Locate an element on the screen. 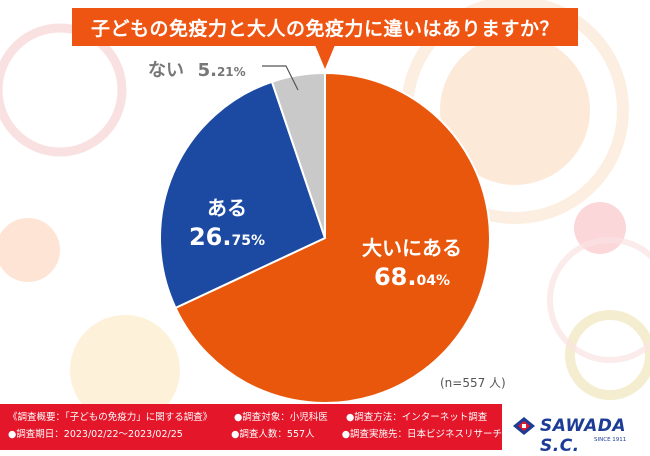 The width and height of the screenshot is (650, 456). slice-value: 5.21% is located at coordinates (221, 70).